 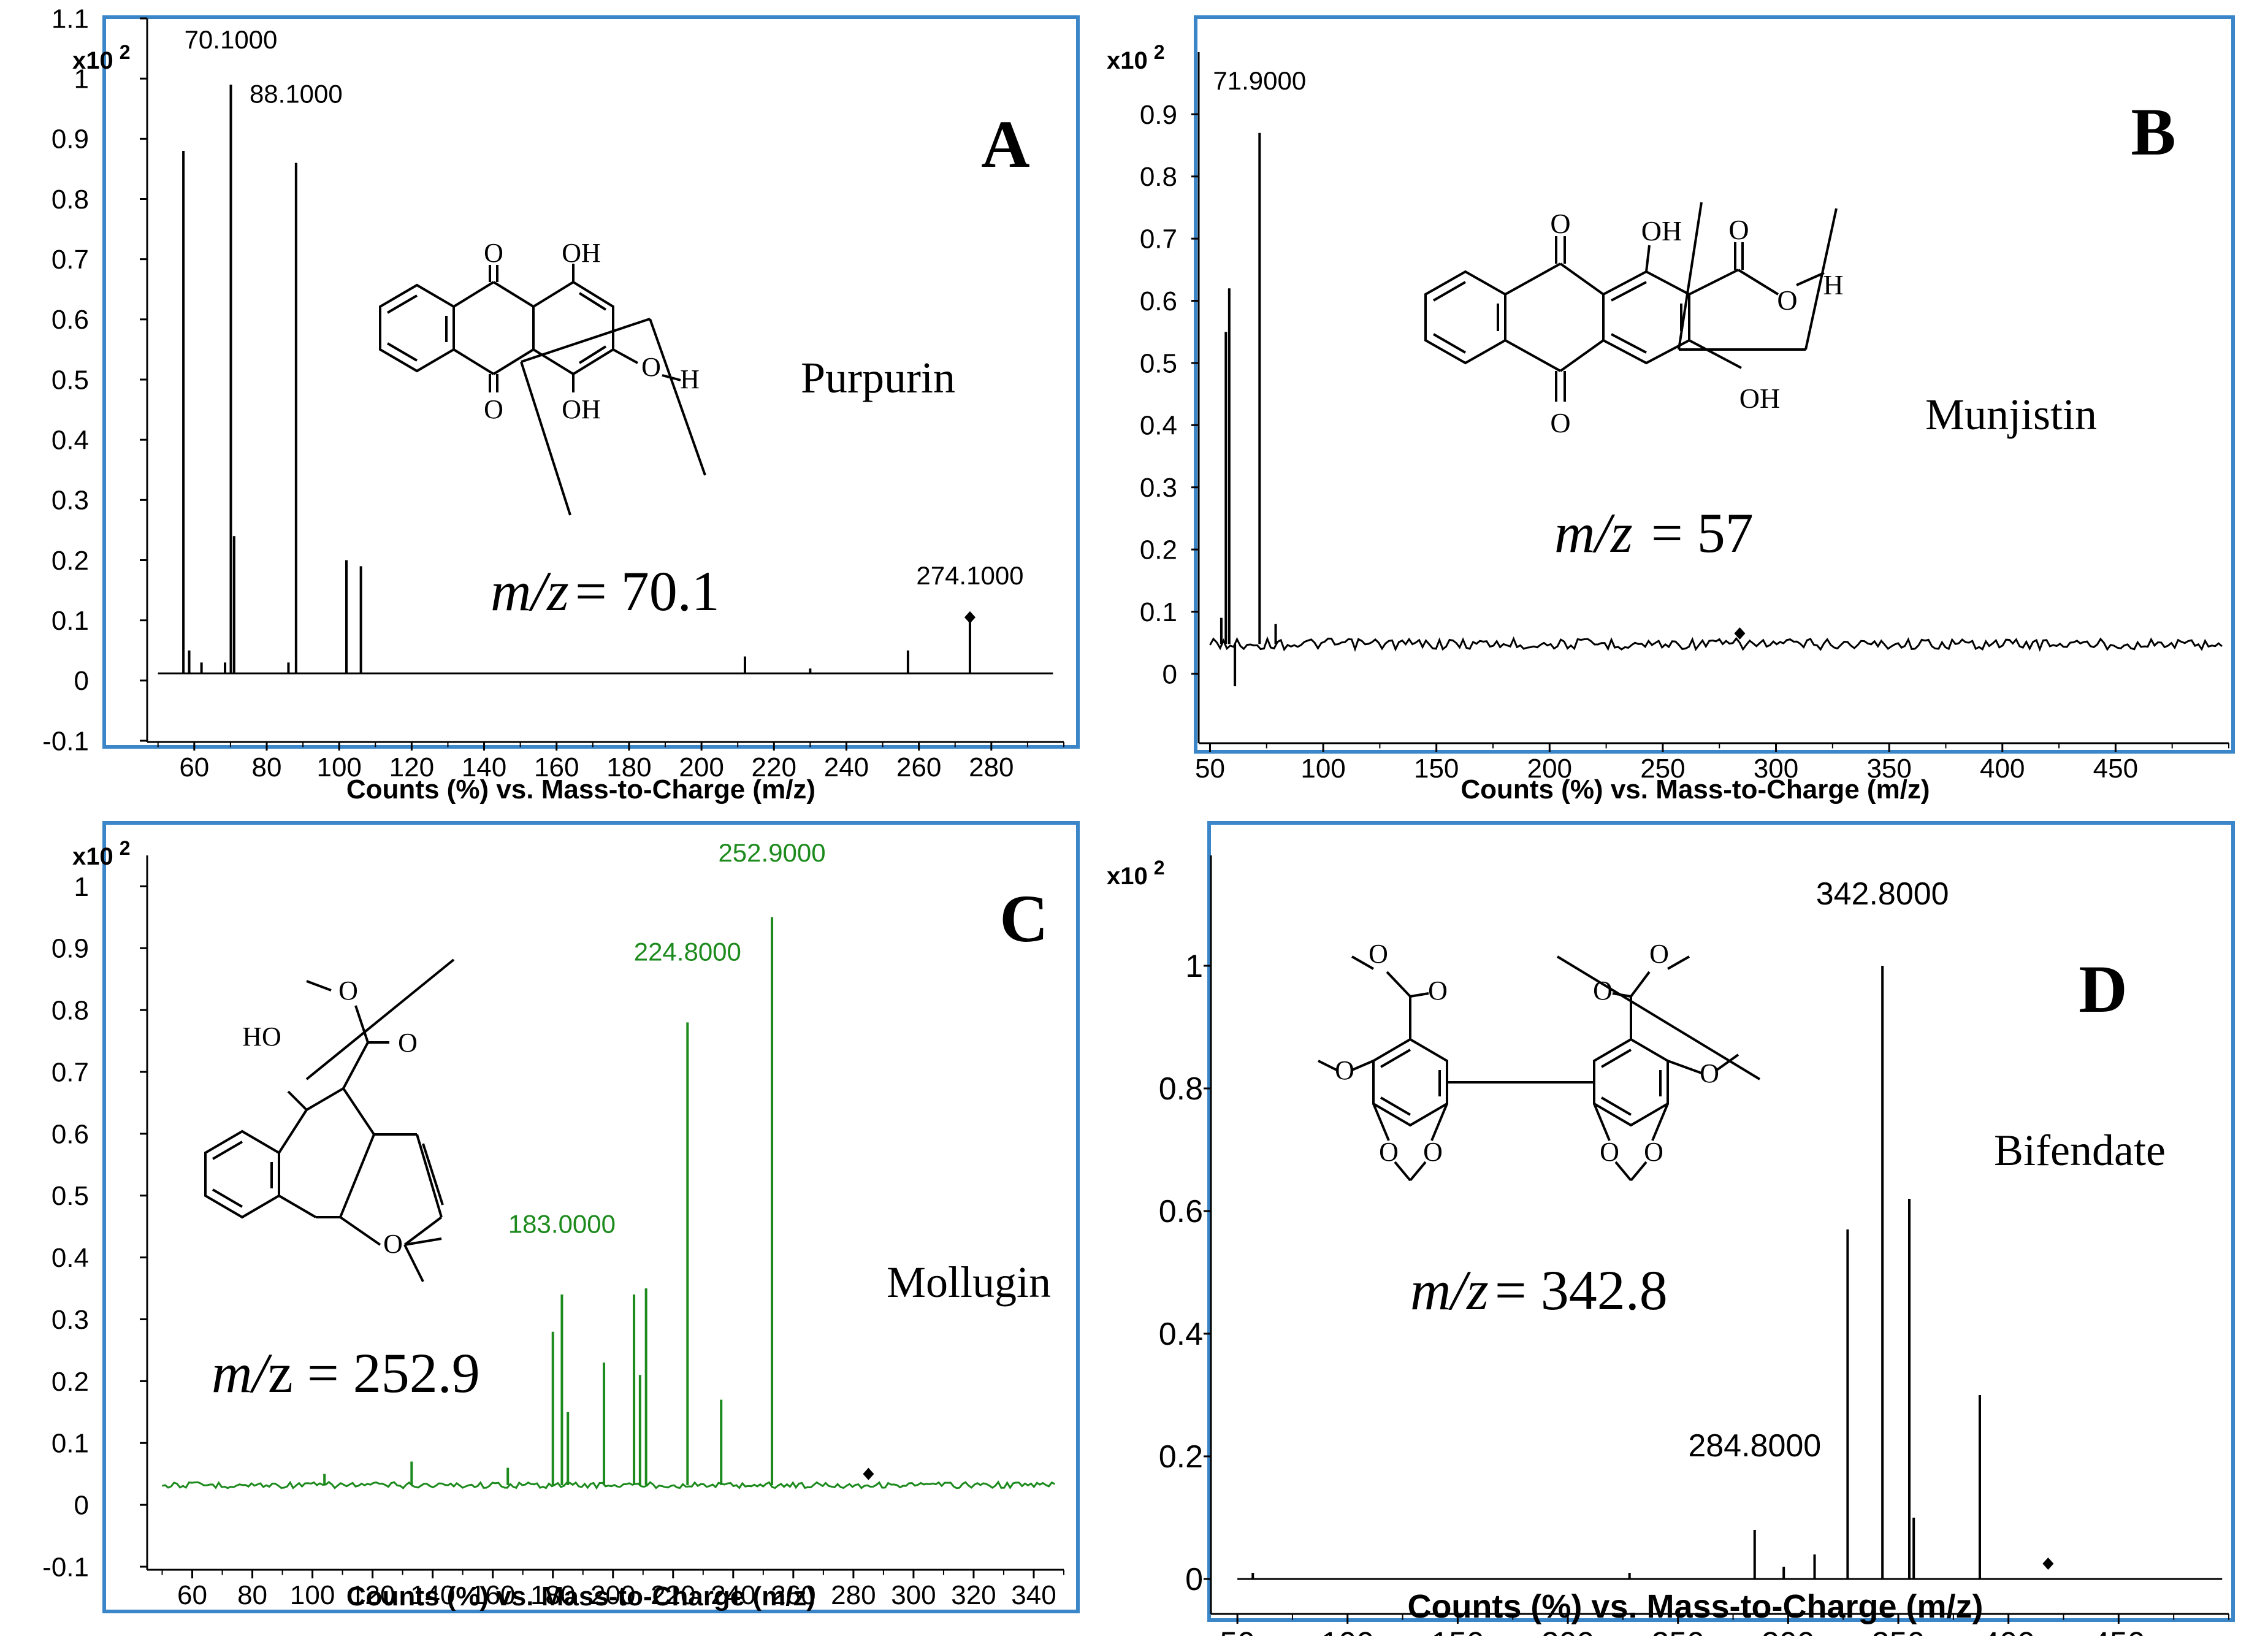 What do you see at coordinates (232, 39) in the screenshot?
I see `peak-label: 70.1000` at bounding box center [232, 39].